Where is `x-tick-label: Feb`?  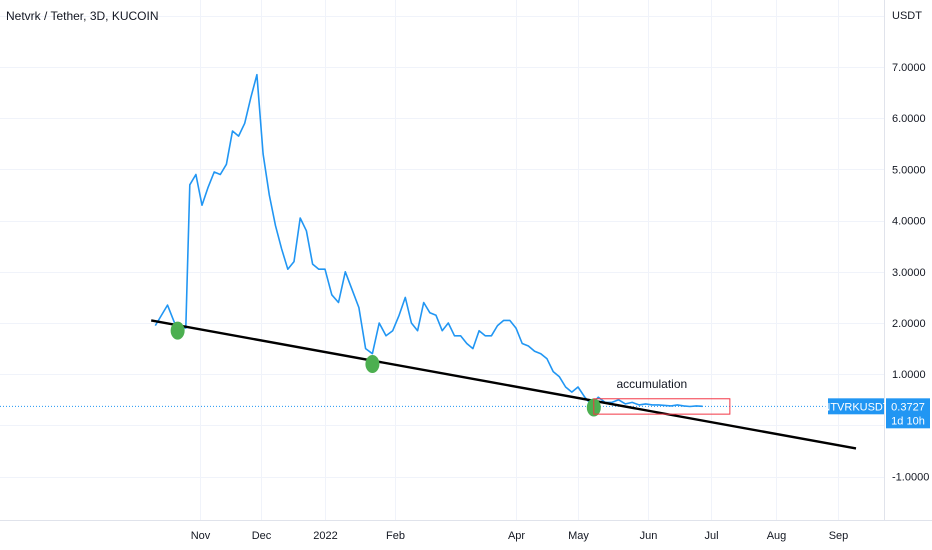
x-tick-label: Feb is located at coordinates (395, 536).